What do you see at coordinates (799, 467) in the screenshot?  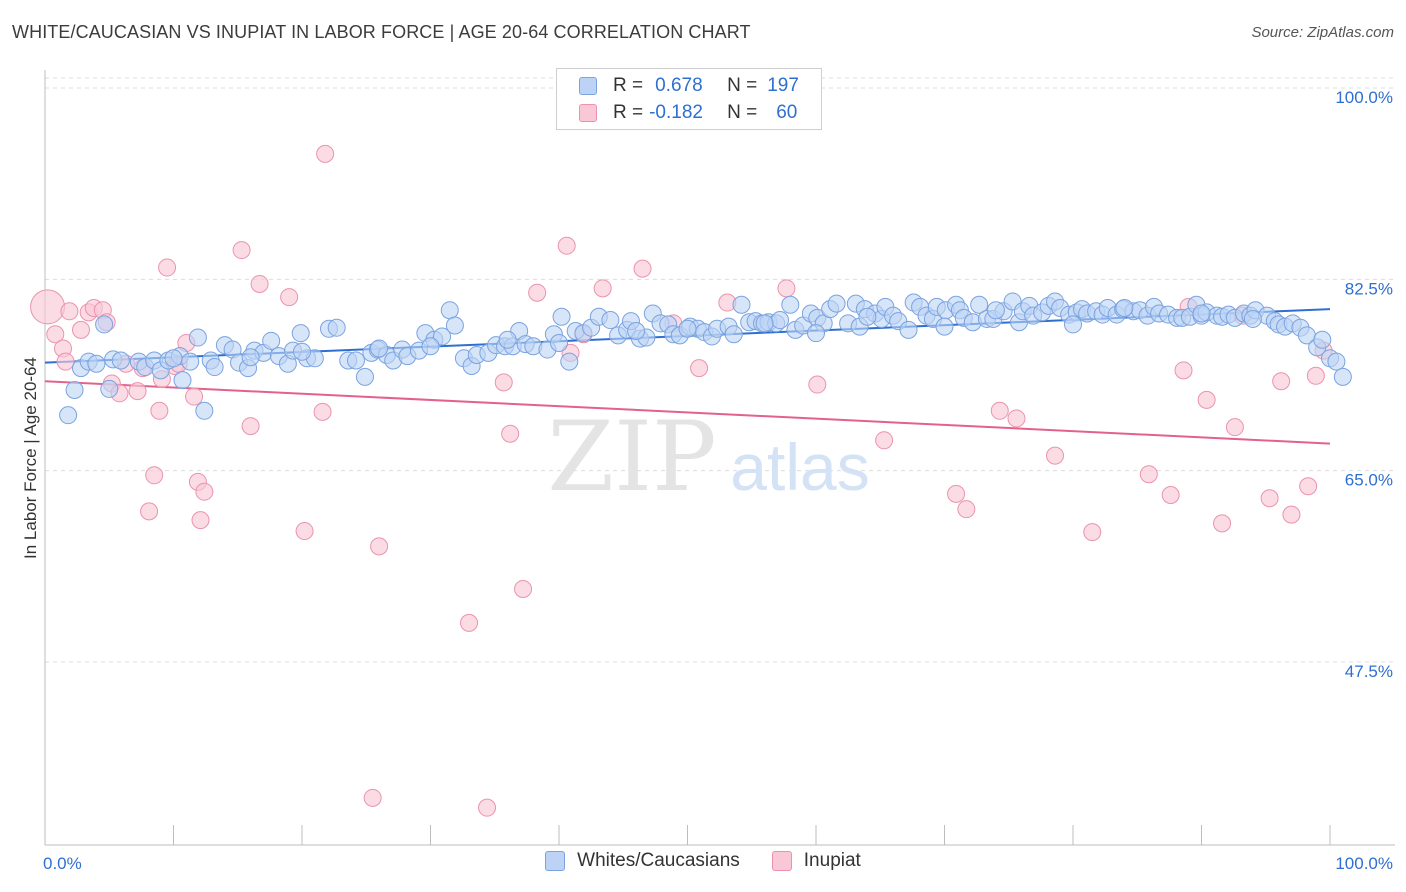 I see `watermark-atlas: atlas` at bounding box center [799, 467].